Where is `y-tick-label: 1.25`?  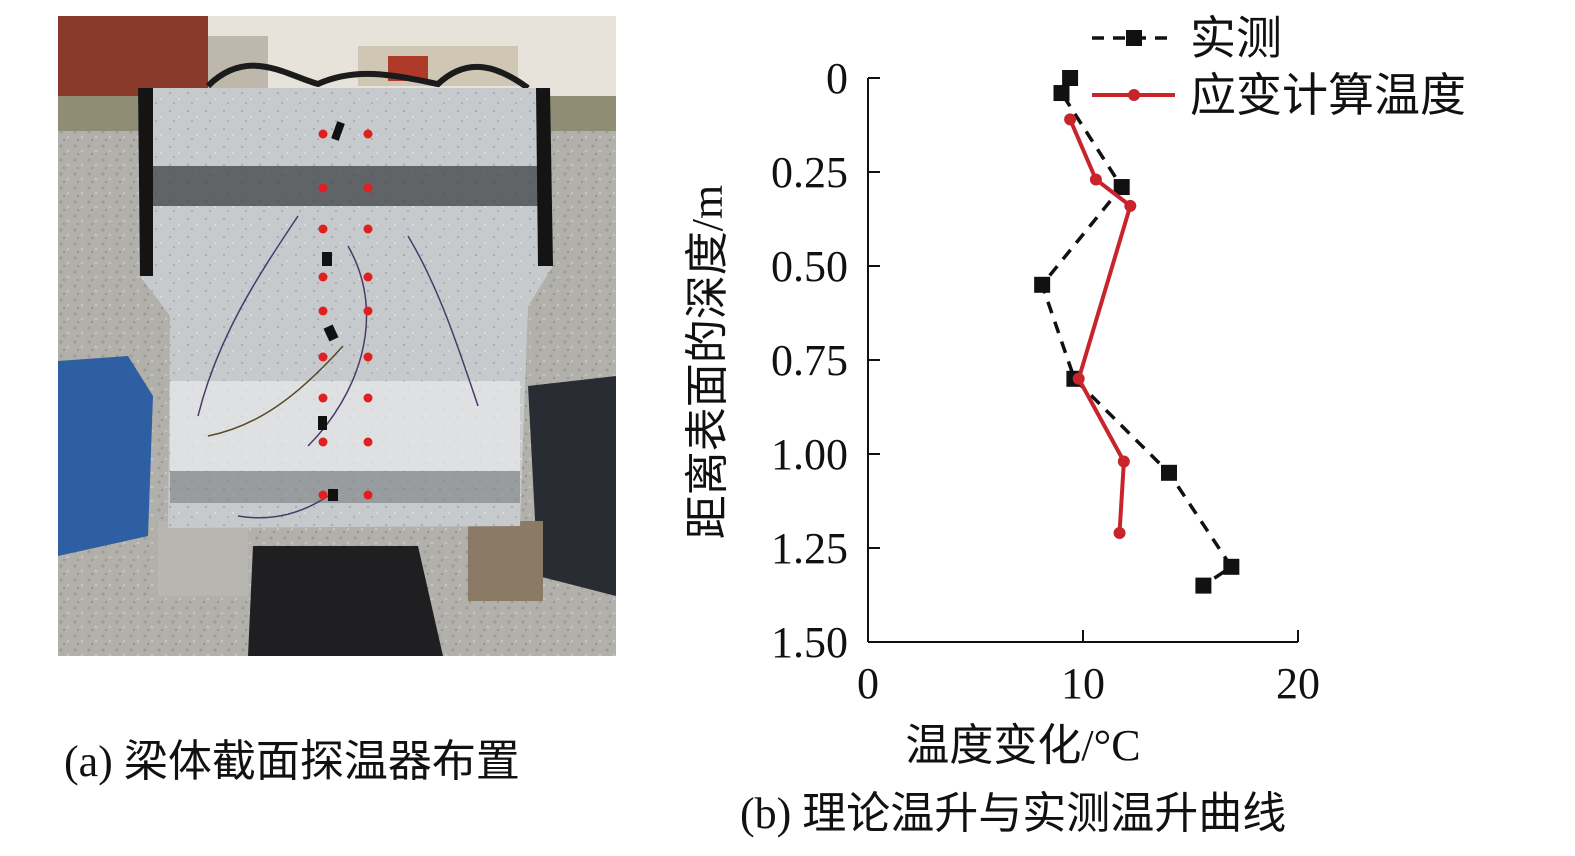 y-tick-label: 1.25 is located at coordinates (809, 548).